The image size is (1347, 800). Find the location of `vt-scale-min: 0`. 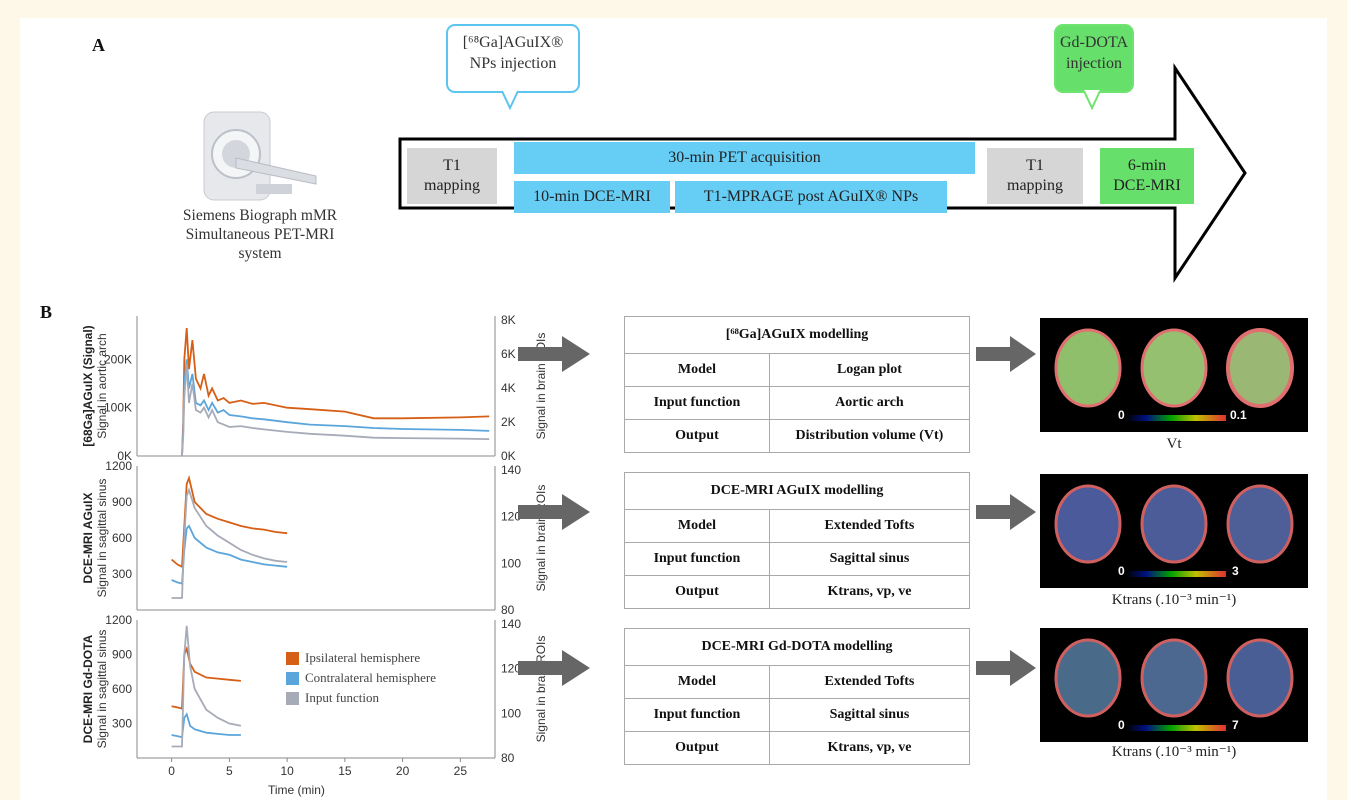

vt-scale-min: 0 is located at coordinates (1121, 415).